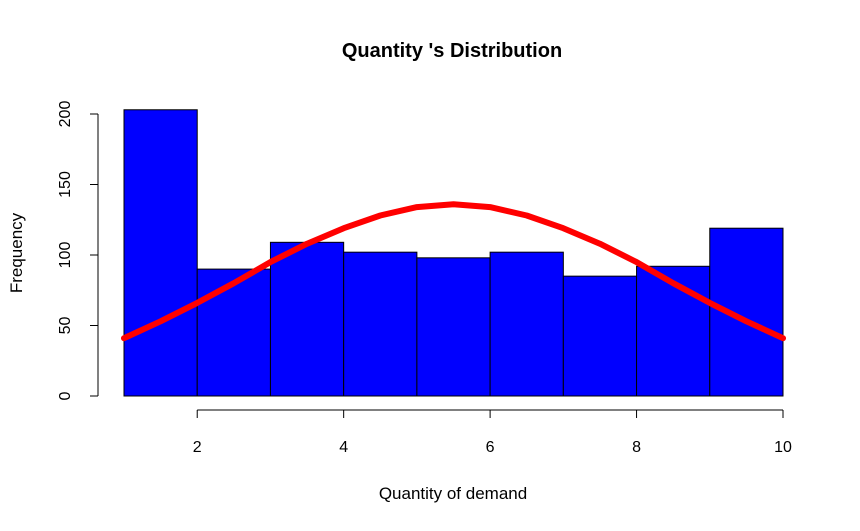  What do you see at coordinates (343, 447) in the screenshot?
I see `x-tick-label: 4` at bounding box center [343, 447].